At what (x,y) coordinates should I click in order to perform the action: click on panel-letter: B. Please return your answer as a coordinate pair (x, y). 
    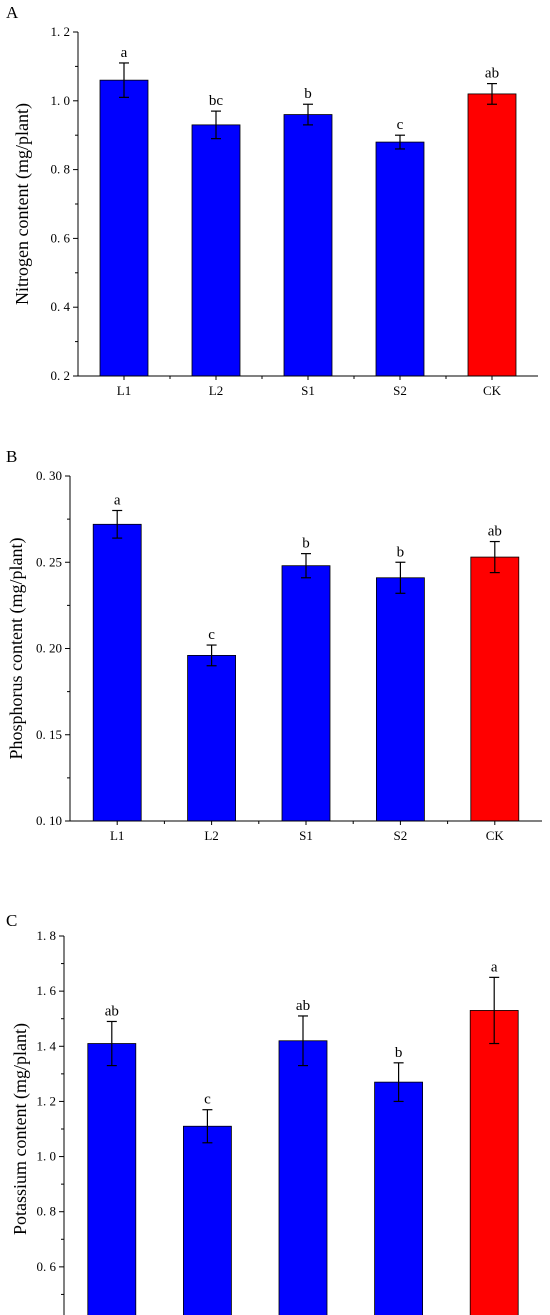
    Looking at the image, I should click on (11, 456).